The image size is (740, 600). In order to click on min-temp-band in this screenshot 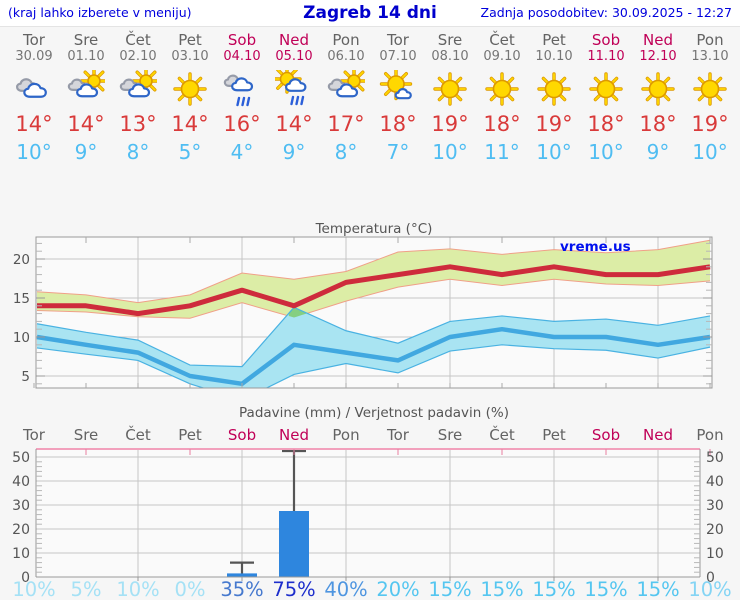, I will do `click(373, 347)`.